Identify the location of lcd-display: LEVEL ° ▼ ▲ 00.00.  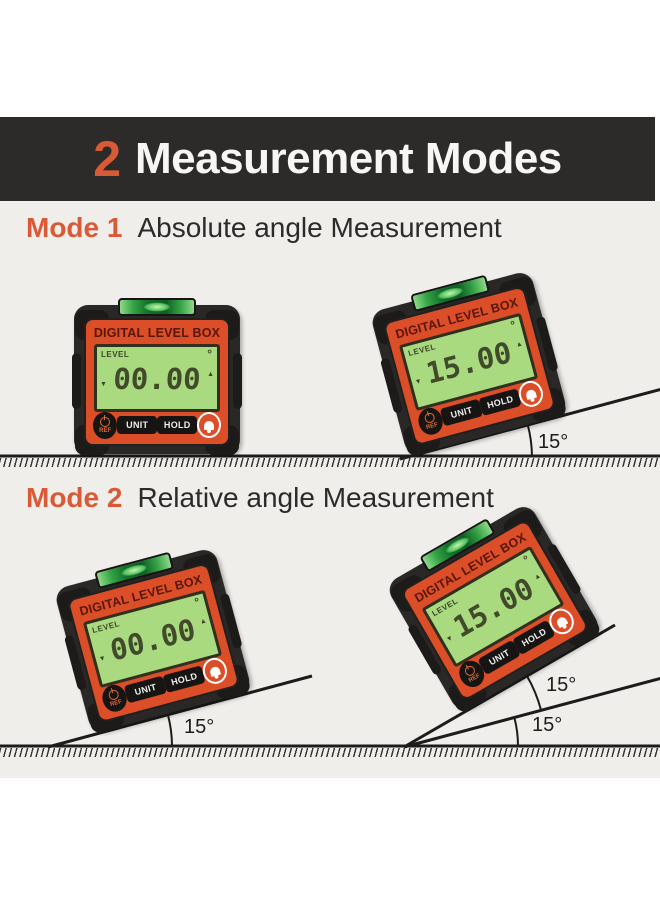
(157, 378).